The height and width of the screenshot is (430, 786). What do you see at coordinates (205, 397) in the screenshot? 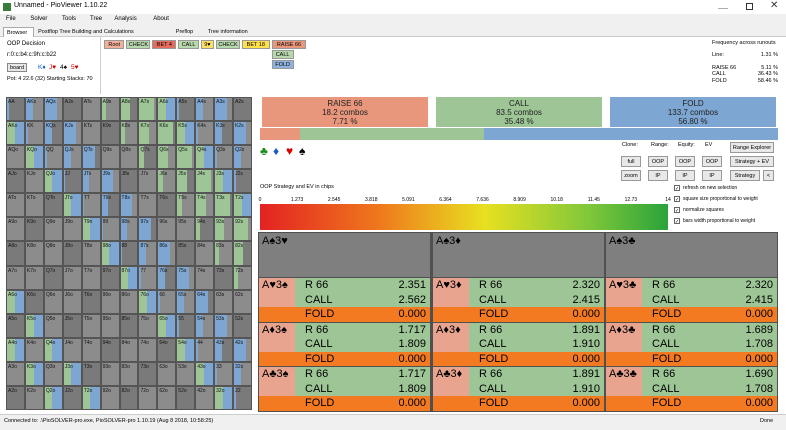
I see `hand-cell: 42o` at bounding box center [205, 397].